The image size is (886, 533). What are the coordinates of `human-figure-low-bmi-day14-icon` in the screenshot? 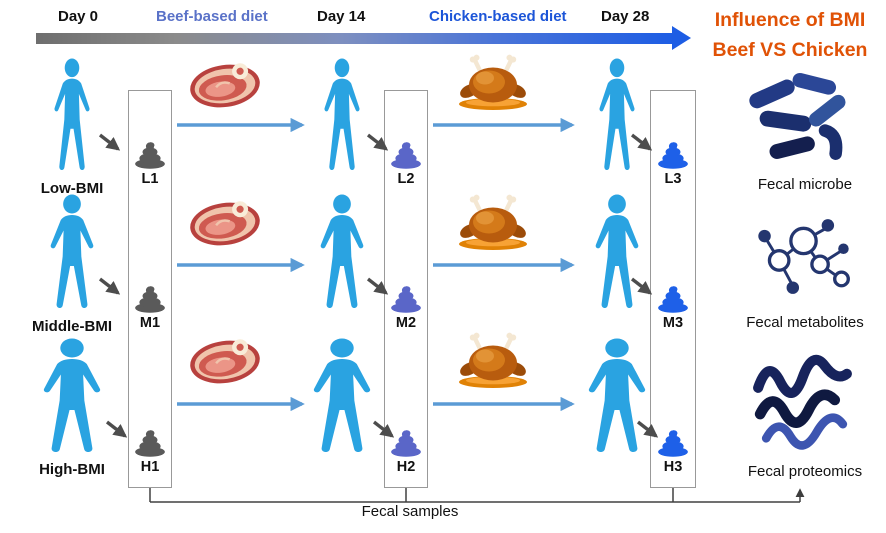 It's located at (342, 116).